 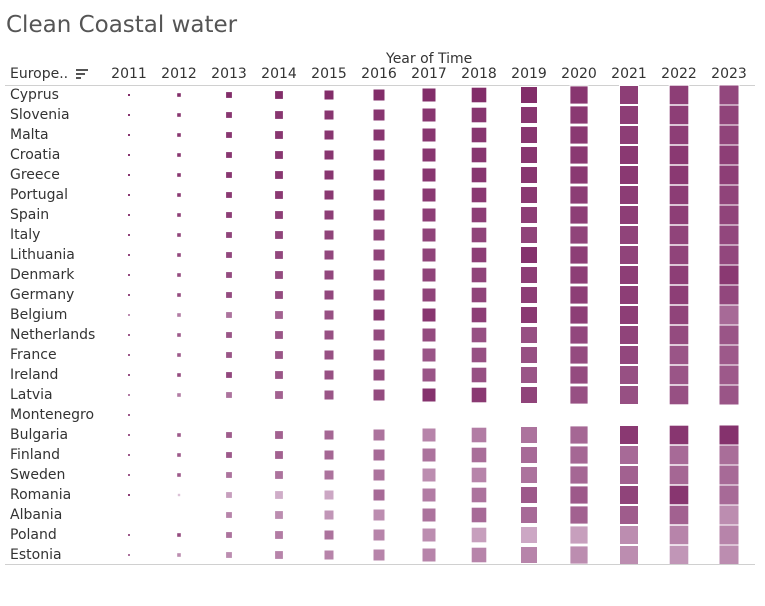 What do you see at coordinates (579, 435) in the screenshot?
I see `heatmap-cell-bulgaria-2020` at bounding box center [579, 435].